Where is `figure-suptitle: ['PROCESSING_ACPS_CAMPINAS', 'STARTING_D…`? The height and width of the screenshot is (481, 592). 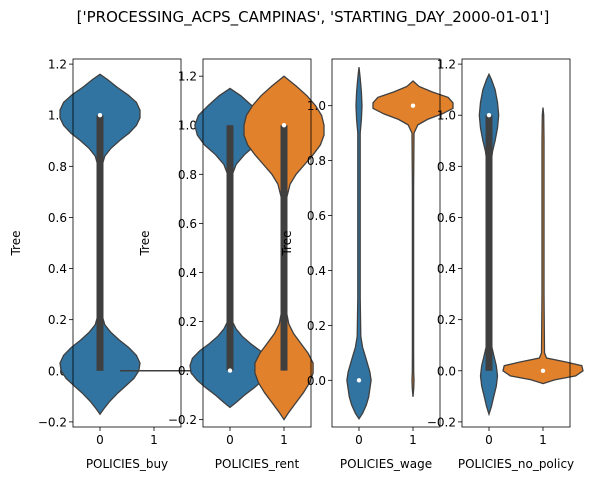 figure-suptitle: ['PROCESSING_ACPS_CAMPINAS', 'STARTING_D… is located at coordinates (313, 17).